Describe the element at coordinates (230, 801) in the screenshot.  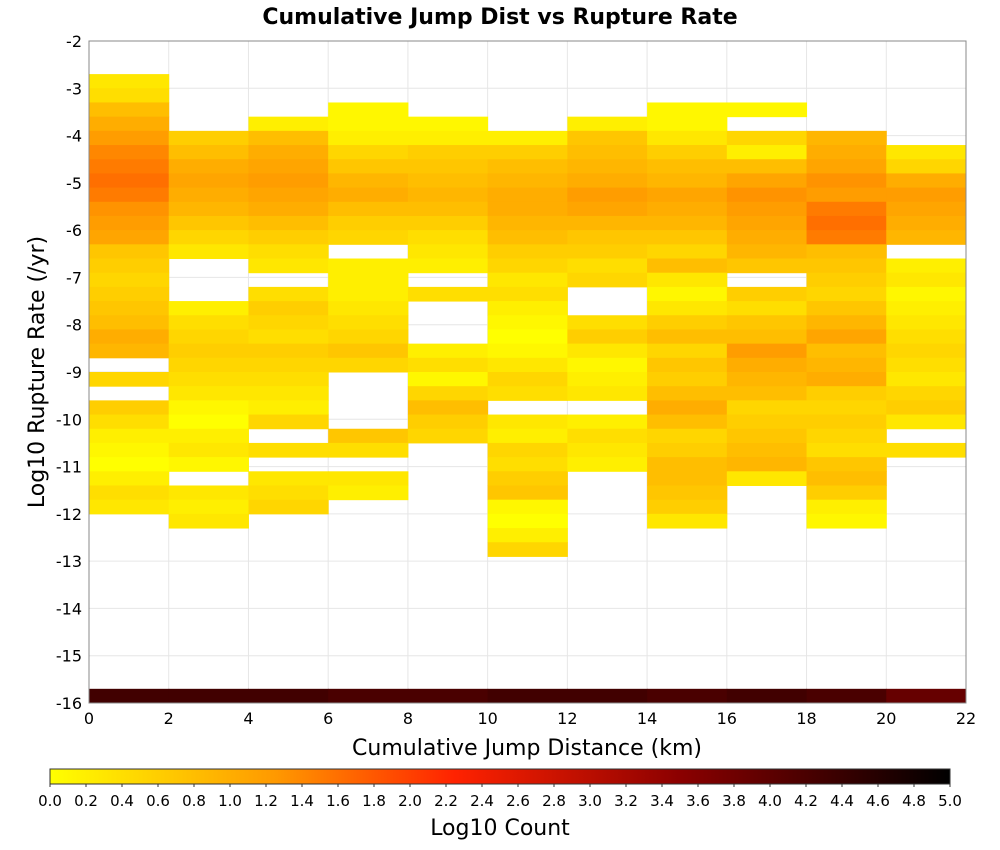
I see `colorbar-tick-label: 1.0` at that location.